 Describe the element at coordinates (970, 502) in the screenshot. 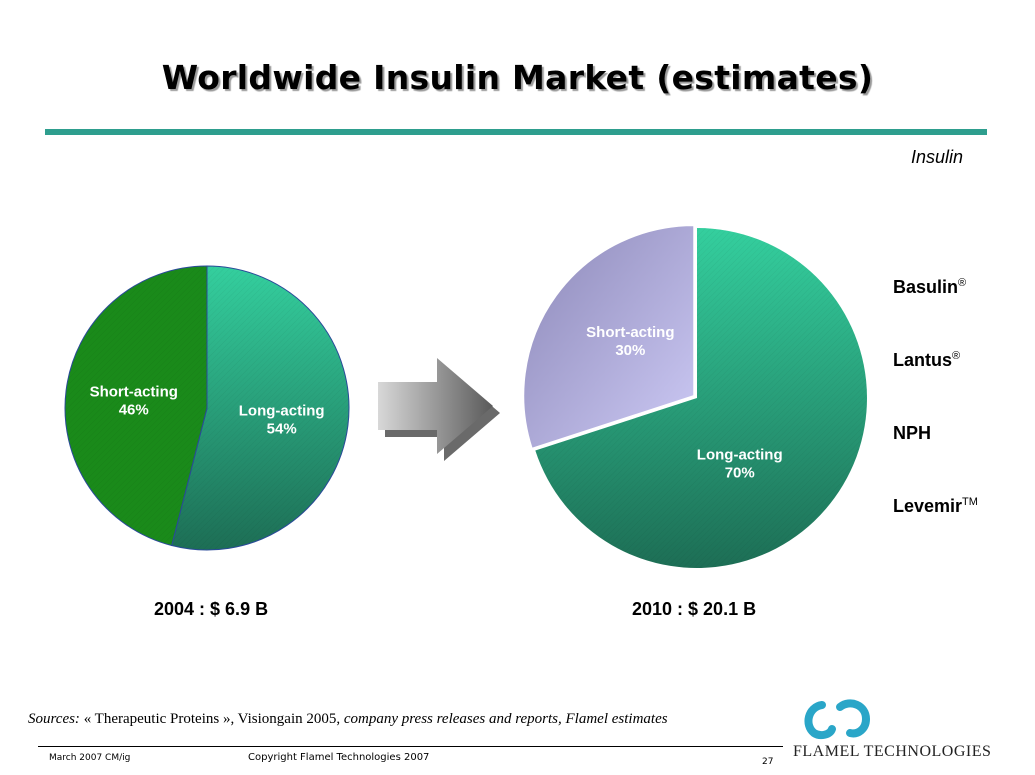

I see `product-mark: TM` at that location.